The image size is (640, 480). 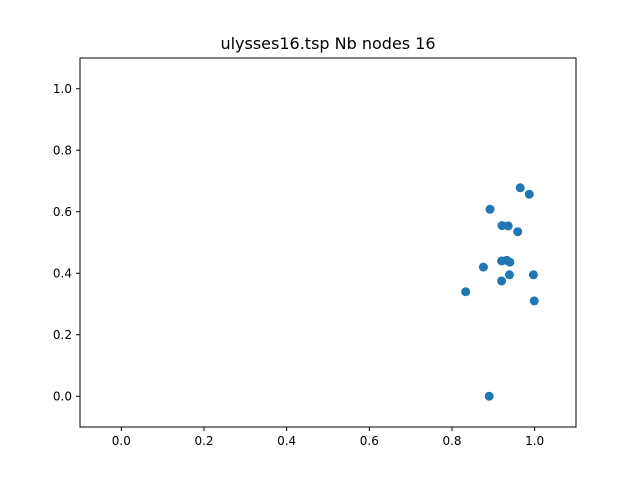 What do you see at coordinates (286, 441) in the screenshot?
I see `x-tick-label: 0.4` at bounding box center [286, 441].